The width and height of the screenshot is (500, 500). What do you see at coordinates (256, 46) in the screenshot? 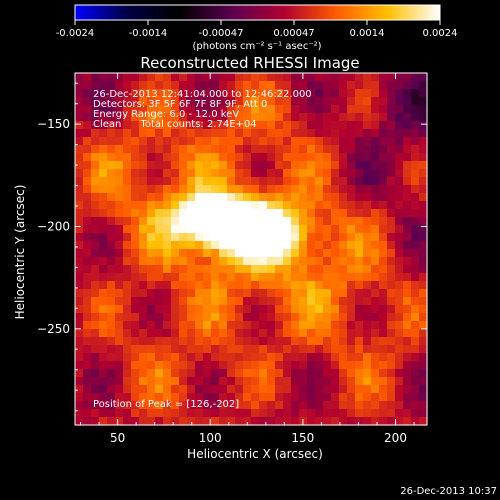
I see `colorbar-units: (photons cm⁻² s⁻¹ asec⁻²)` at bounding box center [256, 46].